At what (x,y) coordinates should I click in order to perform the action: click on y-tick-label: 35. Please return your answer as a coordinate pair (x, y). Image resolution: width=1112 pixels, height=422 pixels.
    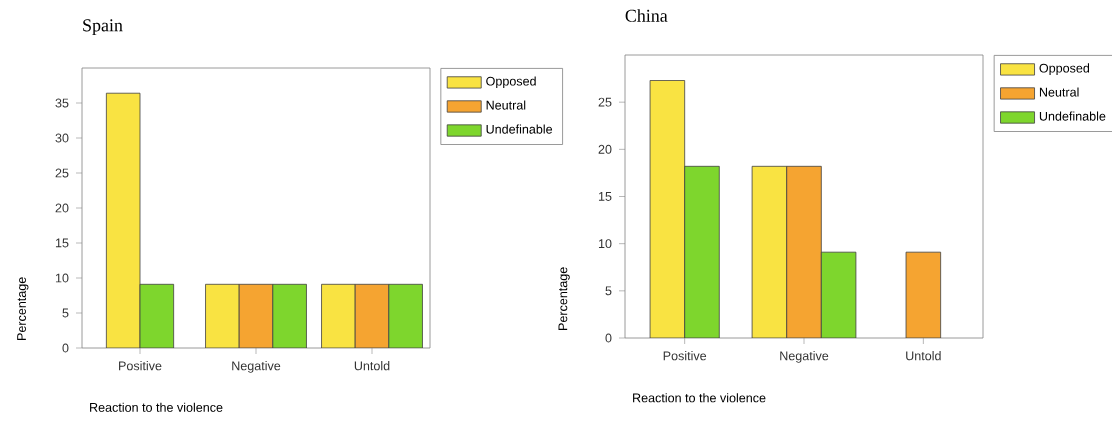
    Looking at the image, I should click on (62, 103).